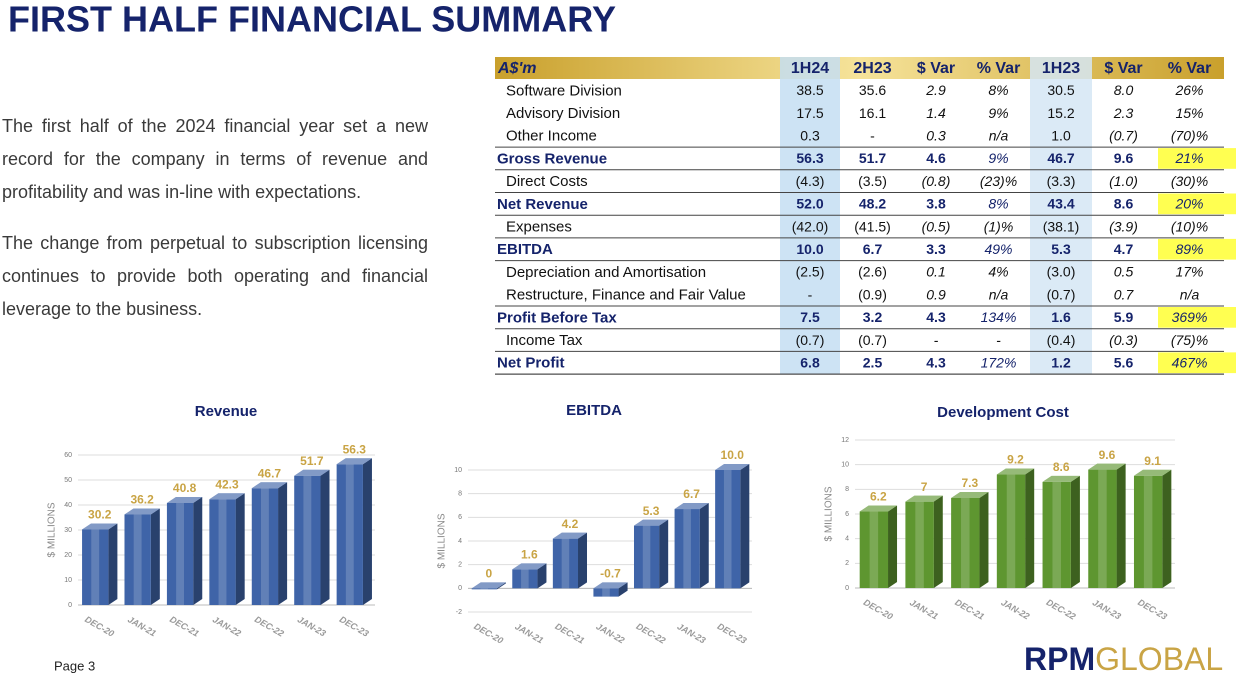 The width and height of the screenshot is (1258, 685). What do you see at coordinates (226, 411) in the screenshot?
I see `chart-title: Revenue` at bounding box center [226, 411].